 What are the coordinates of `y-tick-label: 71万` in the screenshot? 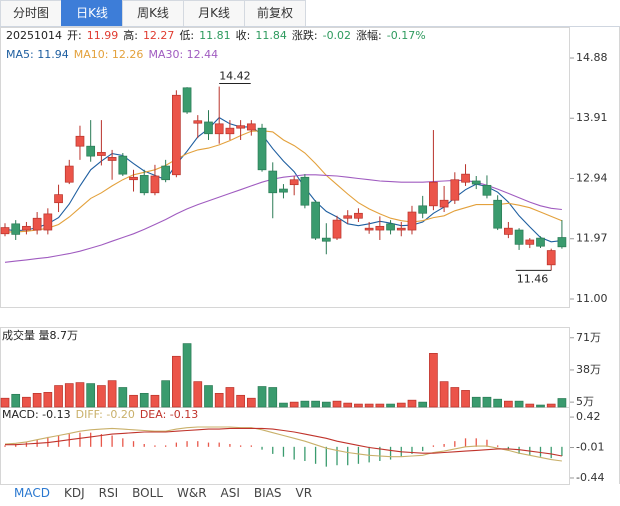 It's located at (588, 337).